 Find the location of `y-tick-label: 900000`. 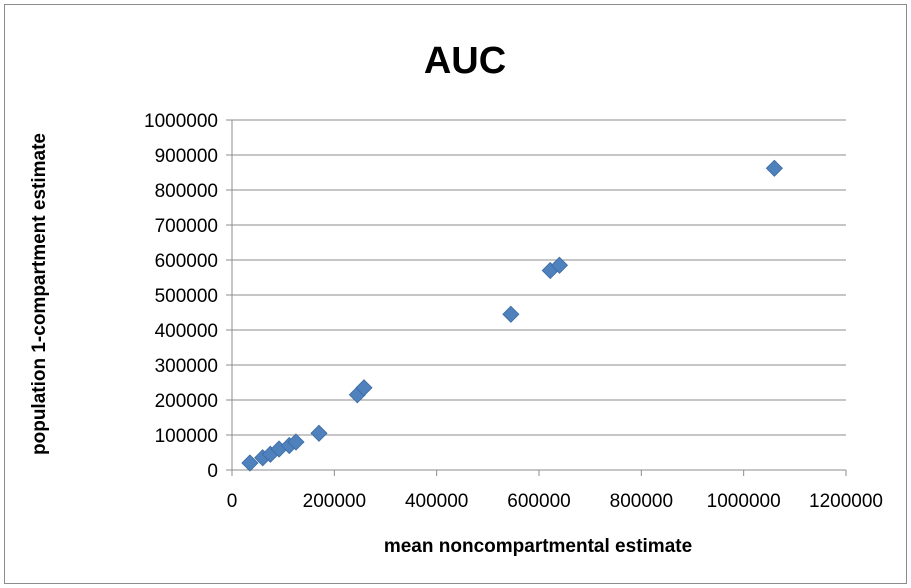

y-tick-label: 900000 is located at coordinates (186, 156).